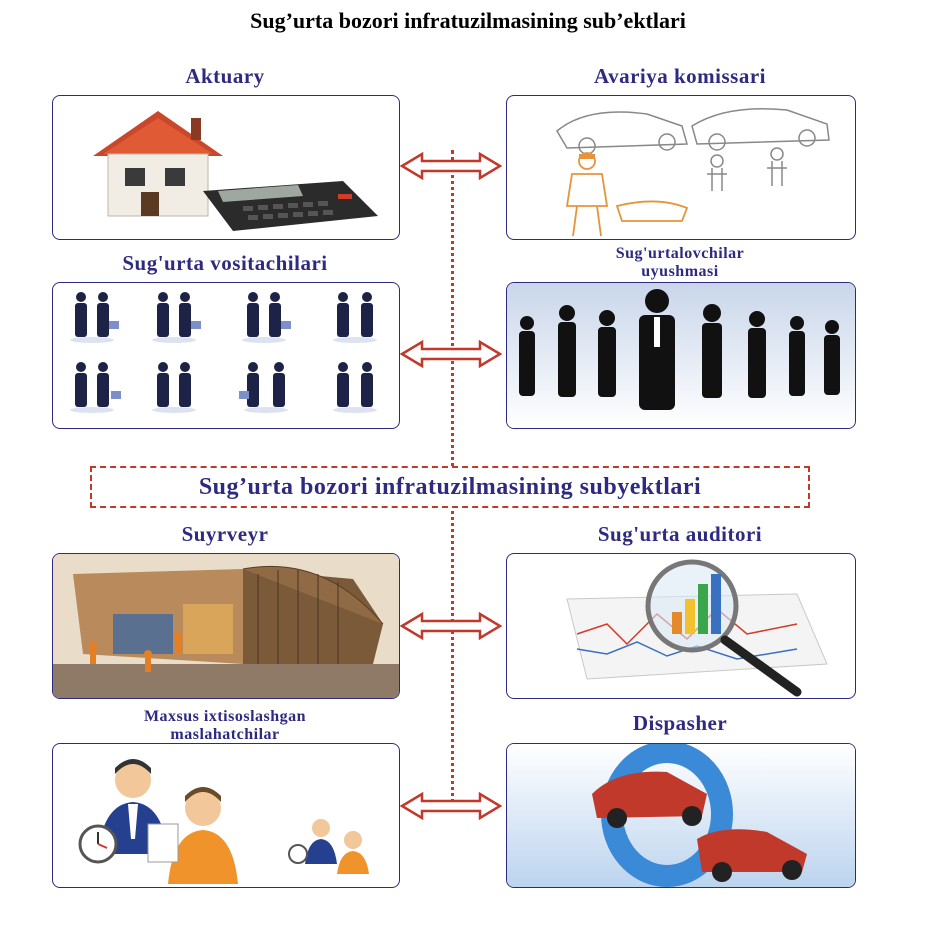 The height and width of the screenshot is (928, 936). I want to click on business-handshake-image, so click(223, 352).